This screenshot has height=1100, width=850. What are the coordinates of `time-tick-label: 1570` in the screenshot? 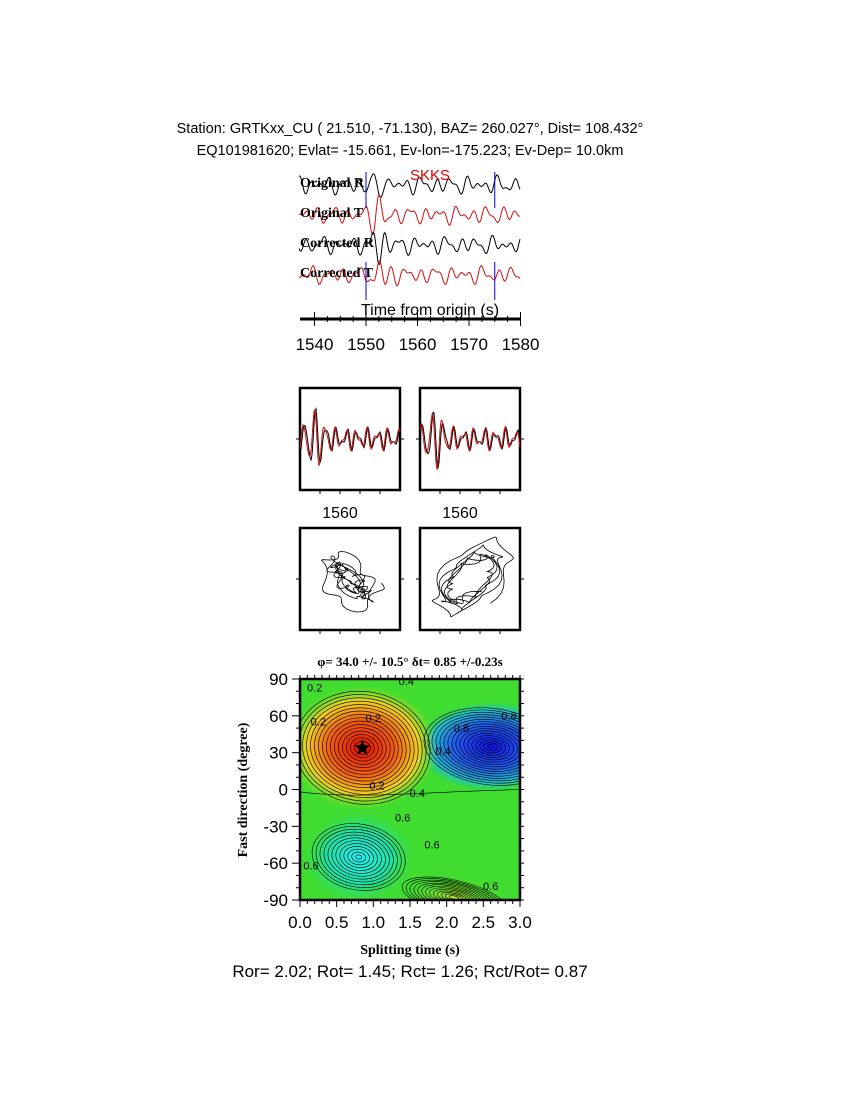 It's located at (469, 344).